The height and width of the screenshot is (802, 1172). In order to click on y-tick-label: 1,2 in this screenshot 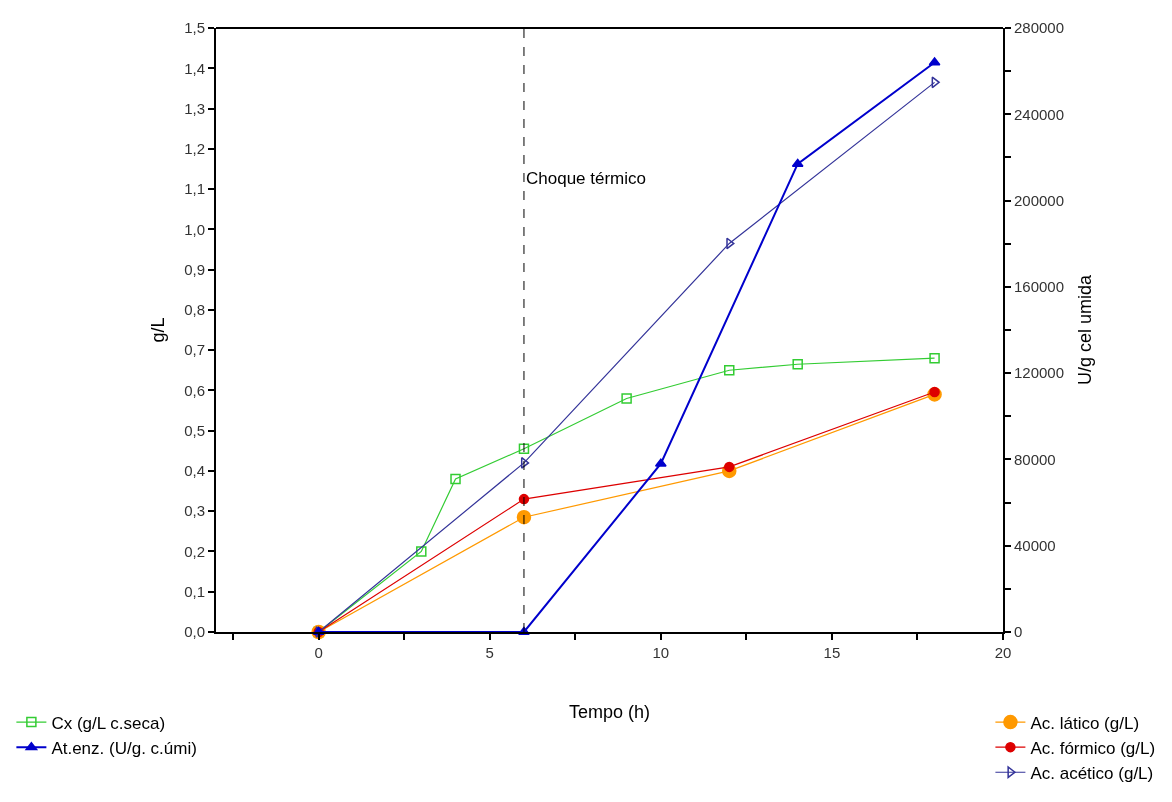, I will do `click(194, 149)`.